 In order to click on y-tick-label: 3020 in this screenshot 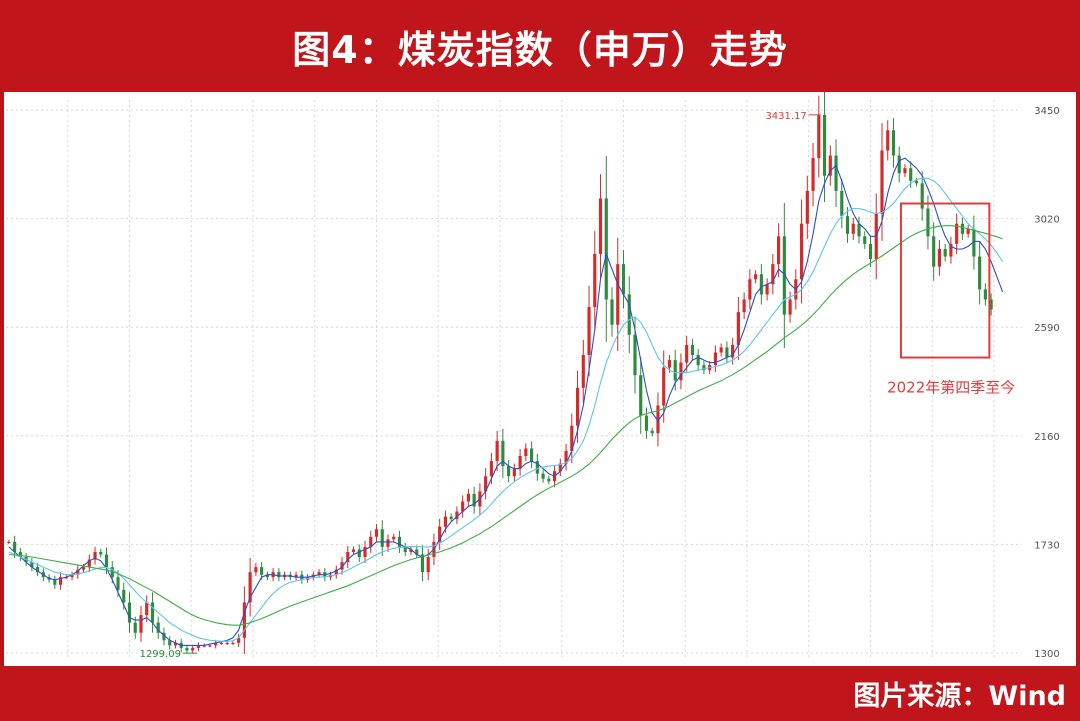, I will do `click(1046, 220)`.